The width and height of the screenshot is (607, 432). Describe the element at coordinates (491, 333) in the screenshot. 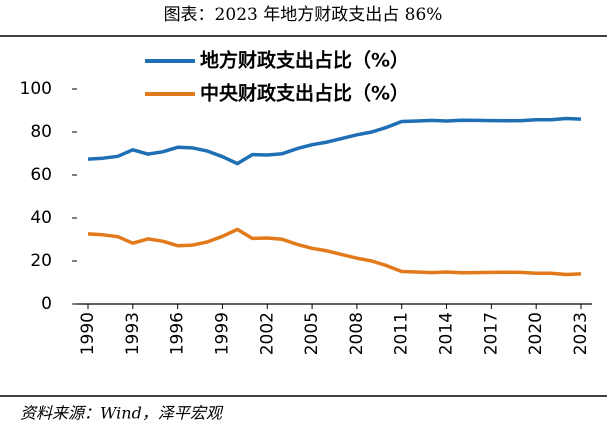

I see `x-tick-label: 2017` at that location.